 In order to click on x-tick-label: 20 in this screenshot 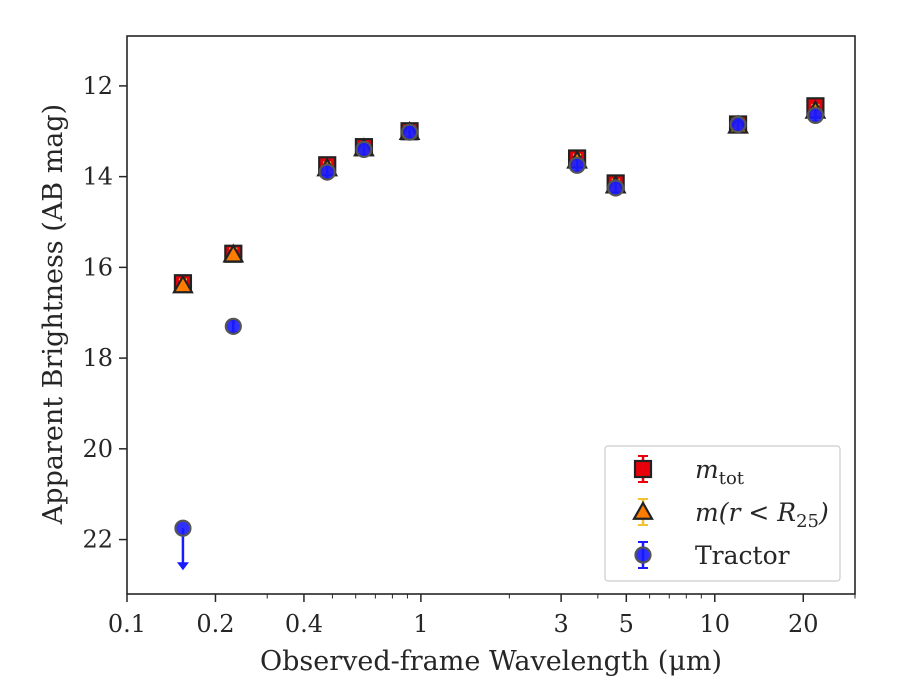, I will do `click(803, 624)`.